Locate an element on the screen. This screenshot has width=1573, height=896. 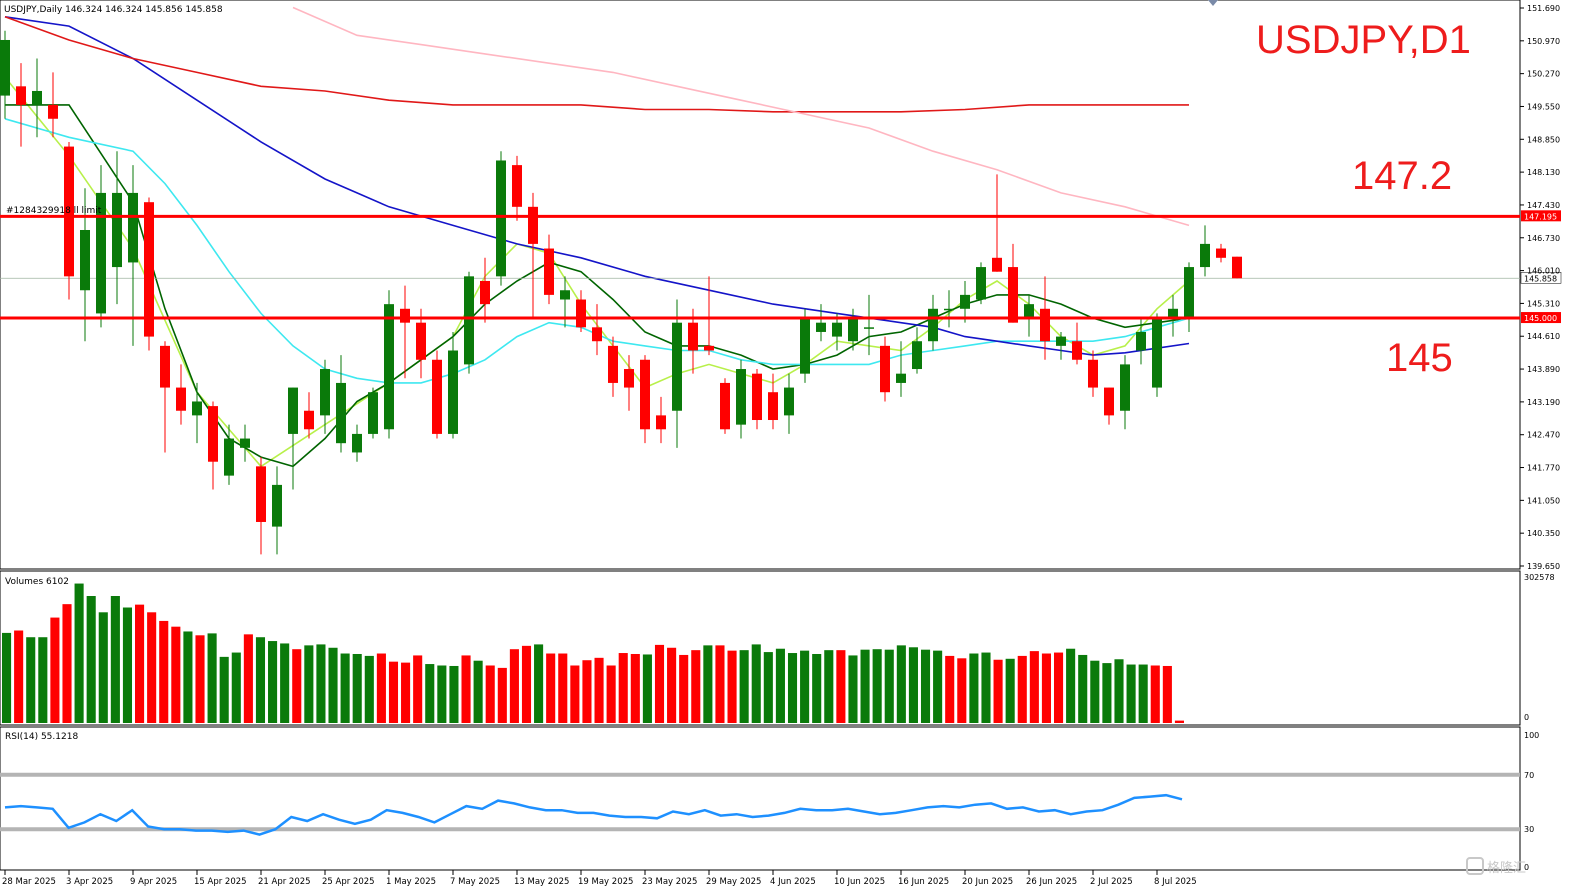
rsi-axis-label: 0 is located at coordinates (1526, 867).